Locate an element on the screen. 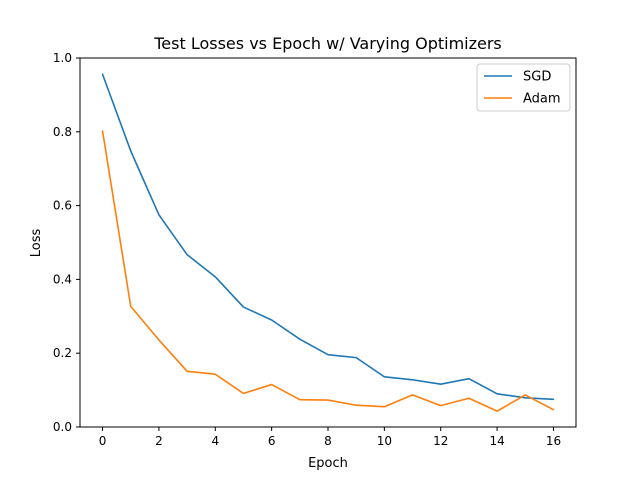 This screenshot has width=640, height=480. y-tick-label: 0.2 is located at coordinates (62, 353).